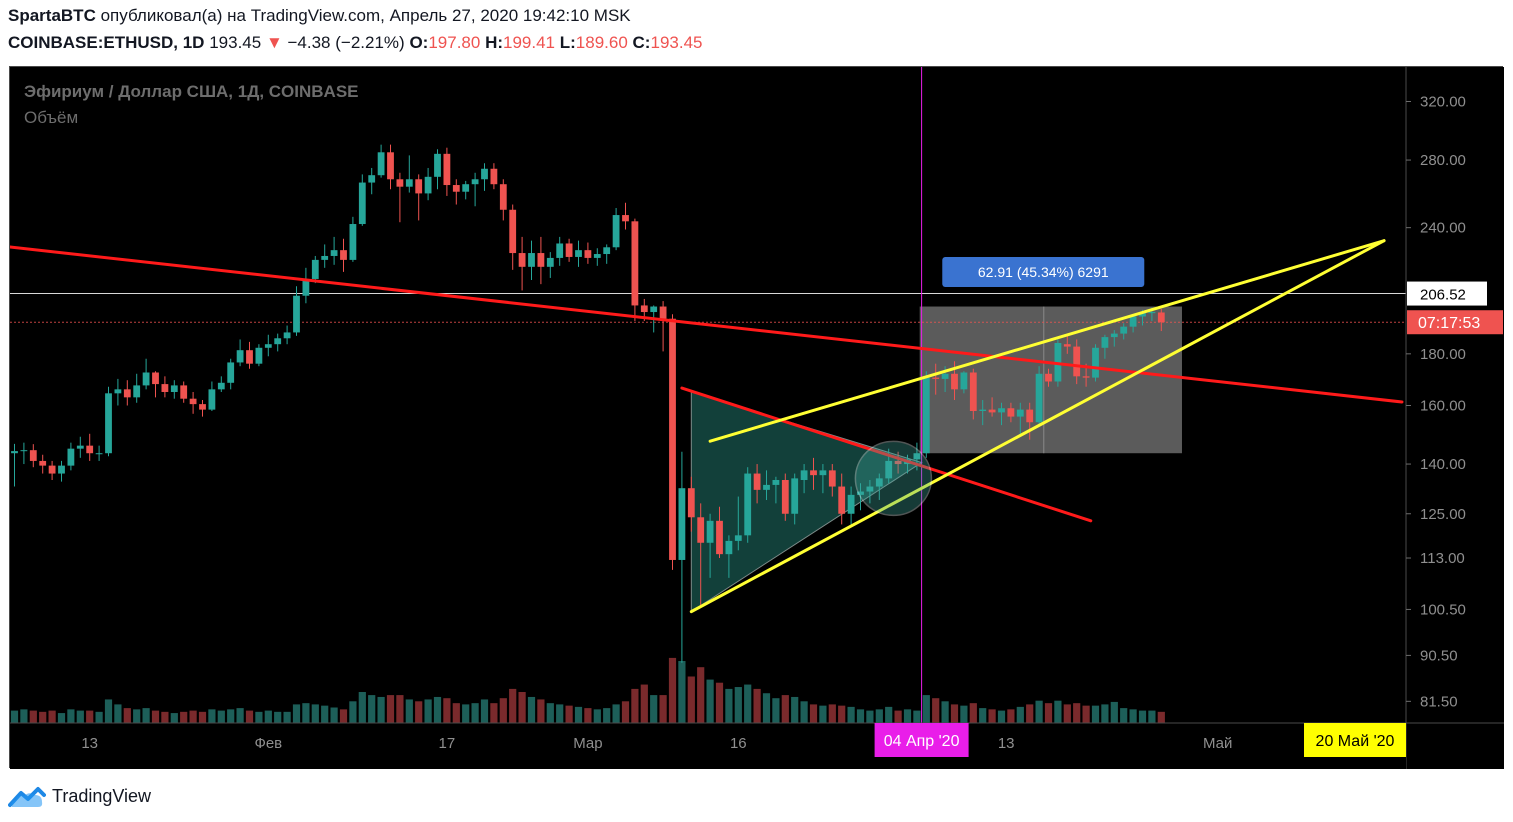 This screenshot has height=822, width=1513. Describe the element at coordinates (1443, 609) in the screenshot. I see `price-tick-label: 100.50` at that location.